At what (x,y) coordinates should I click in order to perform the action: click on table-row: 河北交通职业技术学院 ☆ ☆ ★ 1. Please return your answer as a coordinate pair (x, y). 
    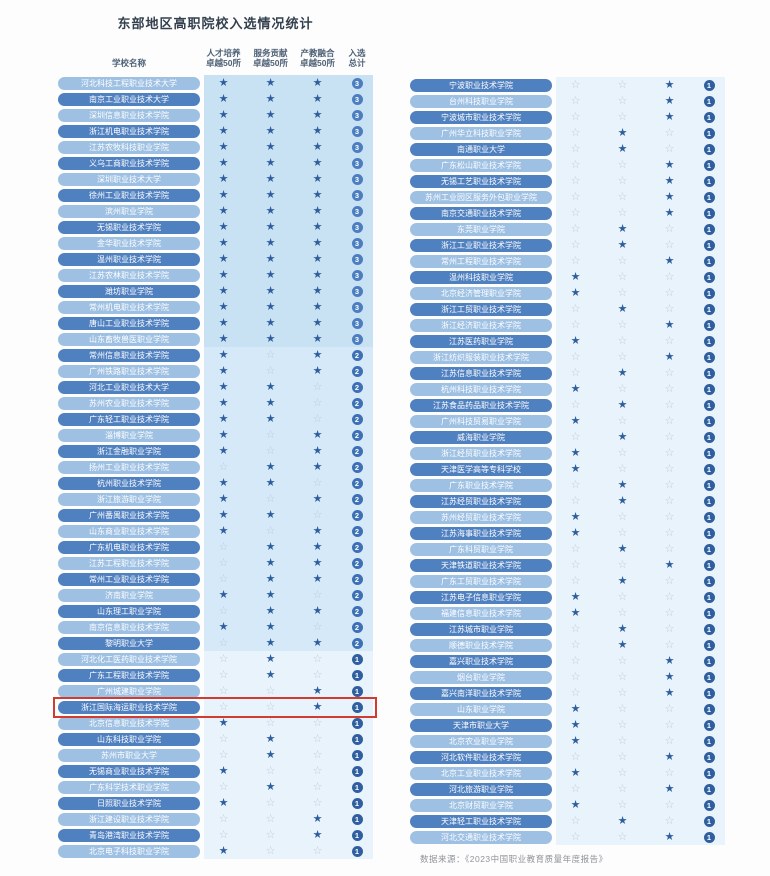
    Looking at the image, I should click on (567, 837).